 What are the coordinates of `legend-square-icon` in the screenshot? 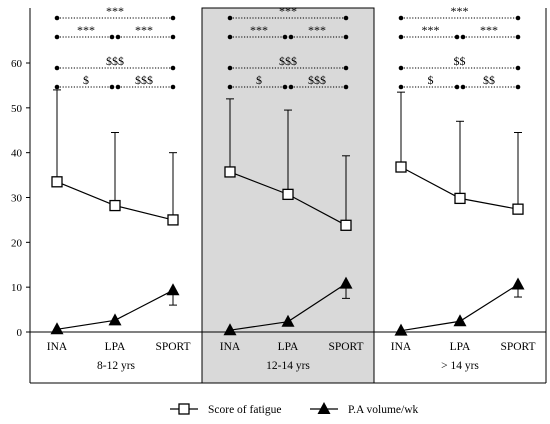 It's located at (184, 409).